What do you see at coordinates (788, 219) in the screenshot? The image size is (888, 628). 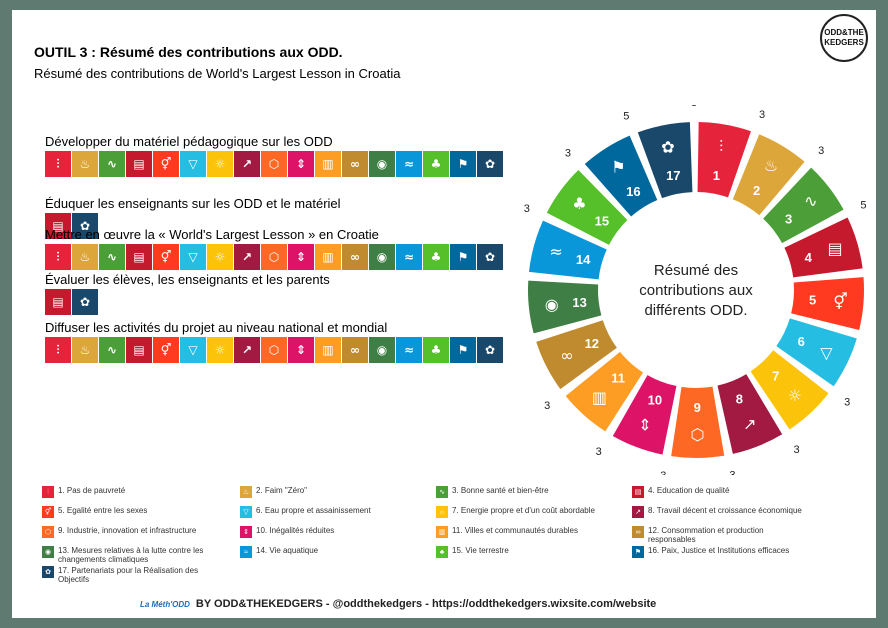 I see `wheel-segment-number: 3` at bounding box center [788, 219].